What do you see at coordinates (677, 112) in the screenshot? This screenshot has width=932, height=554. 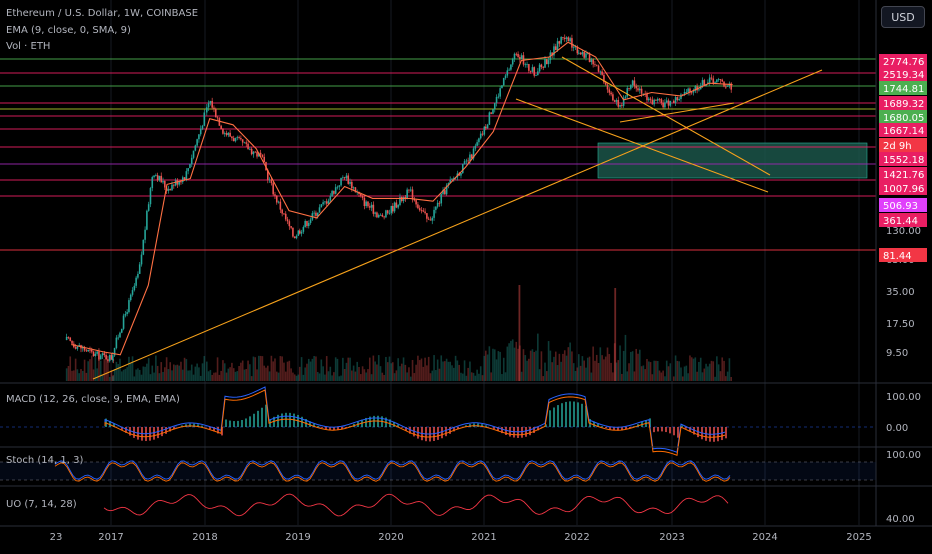 I see `trendline` at bounding box center [677, 112].